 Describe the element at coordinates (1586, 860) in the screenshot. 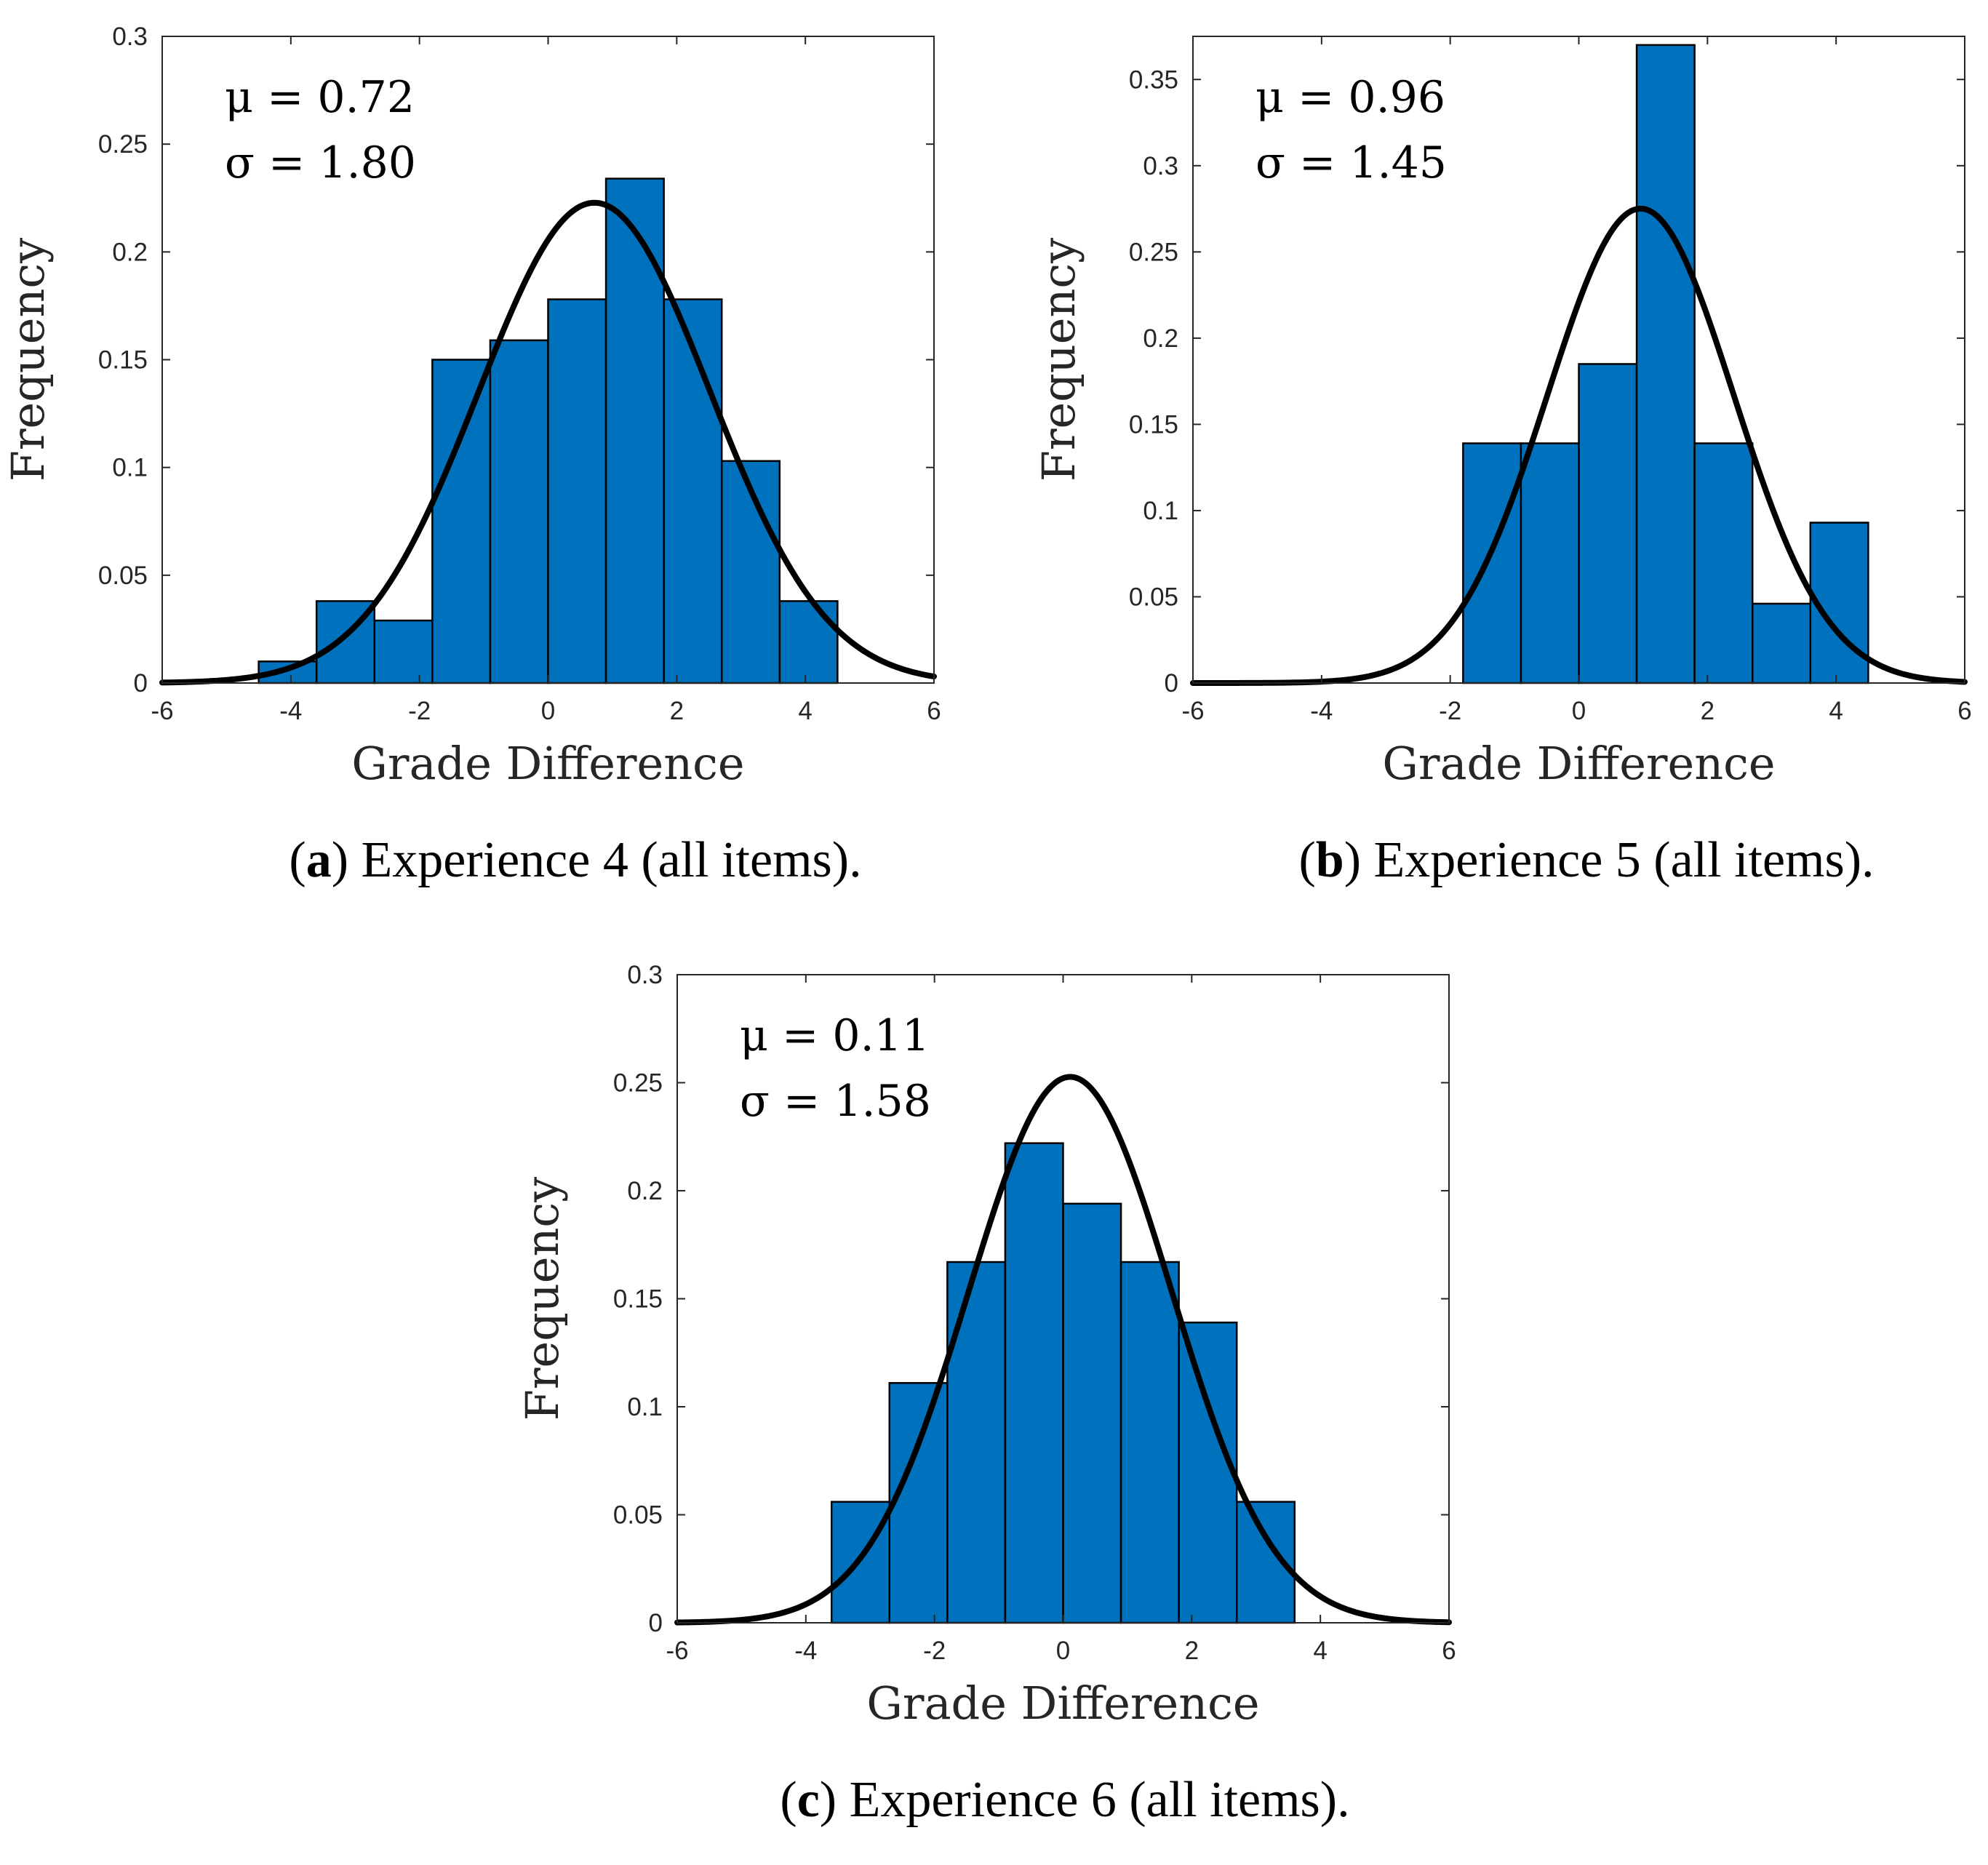

I see `caption: (b) Experience 5 (all items).` at that location.